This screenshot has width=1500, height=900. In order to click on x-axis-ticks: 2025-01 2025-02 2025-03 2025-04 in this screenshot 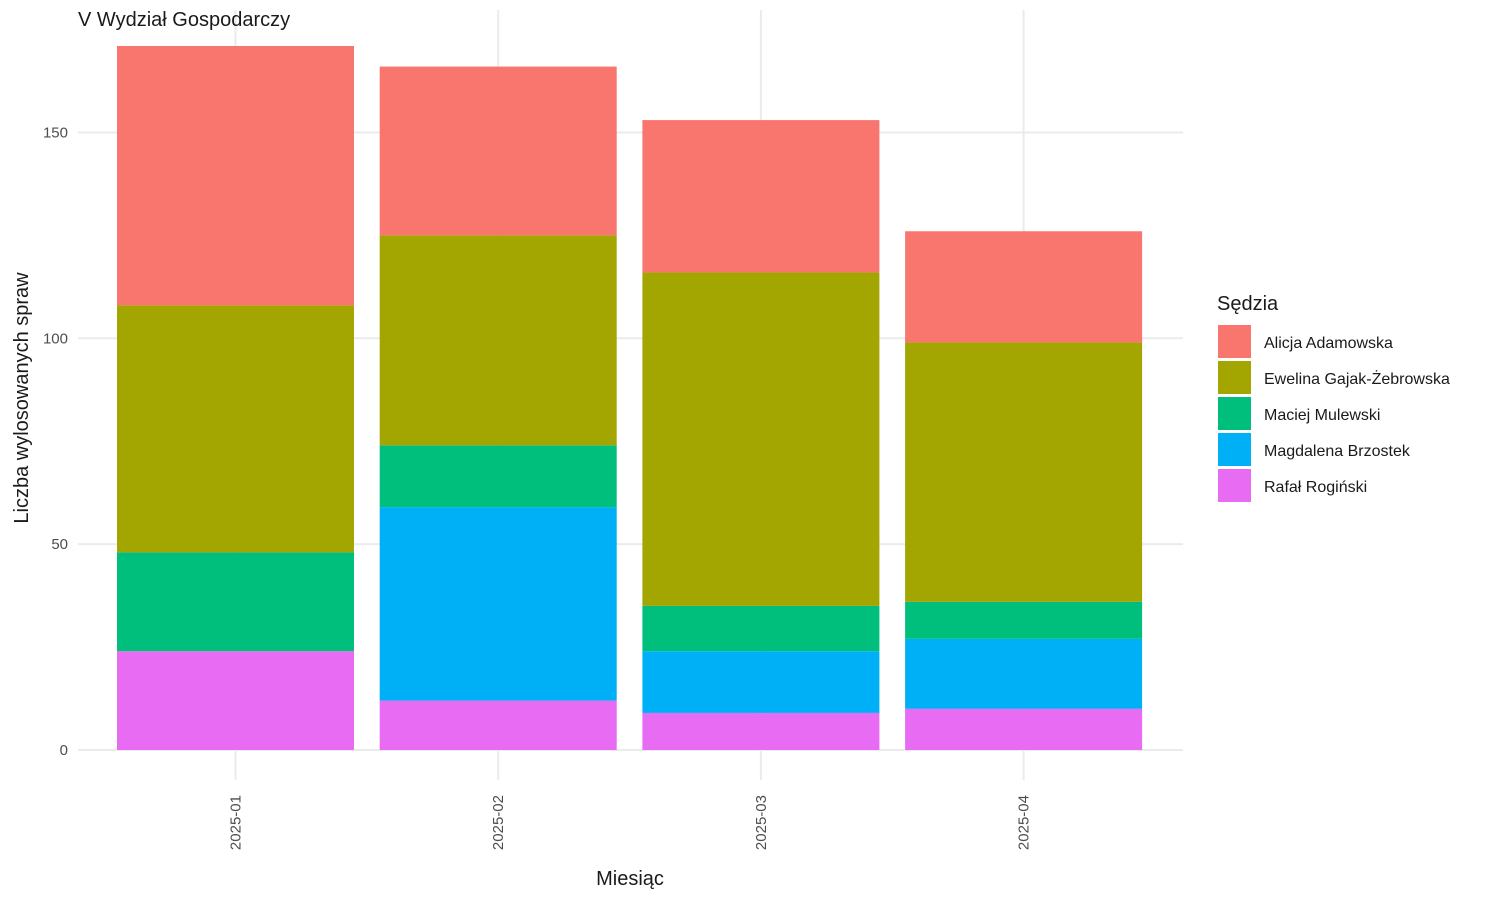, I will do `click(630, 822)`.